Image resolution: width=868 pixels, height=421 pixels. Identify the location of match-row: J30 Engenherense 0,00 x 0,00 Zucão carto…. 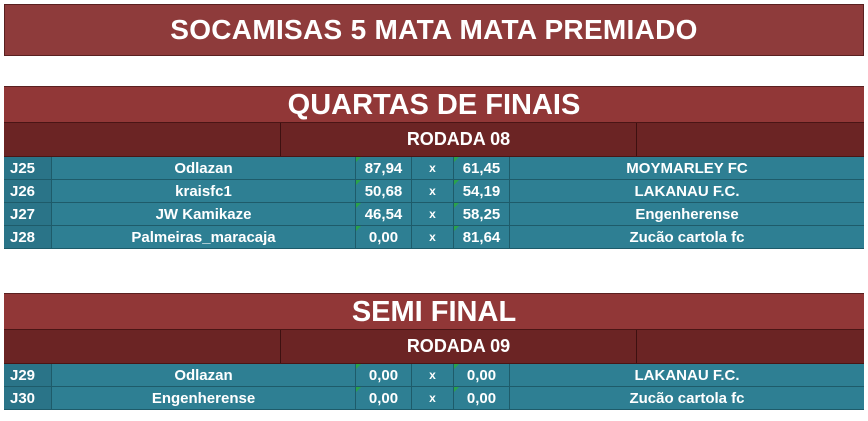
(434, 398).